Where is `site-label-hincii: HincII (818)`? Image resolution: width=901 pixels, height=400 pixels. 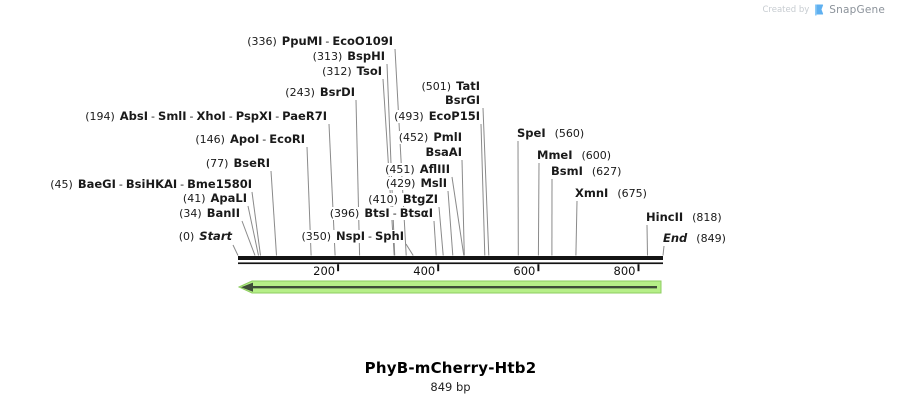
site-label-hincii: HincII (818) is located at coordinates (684, 217).